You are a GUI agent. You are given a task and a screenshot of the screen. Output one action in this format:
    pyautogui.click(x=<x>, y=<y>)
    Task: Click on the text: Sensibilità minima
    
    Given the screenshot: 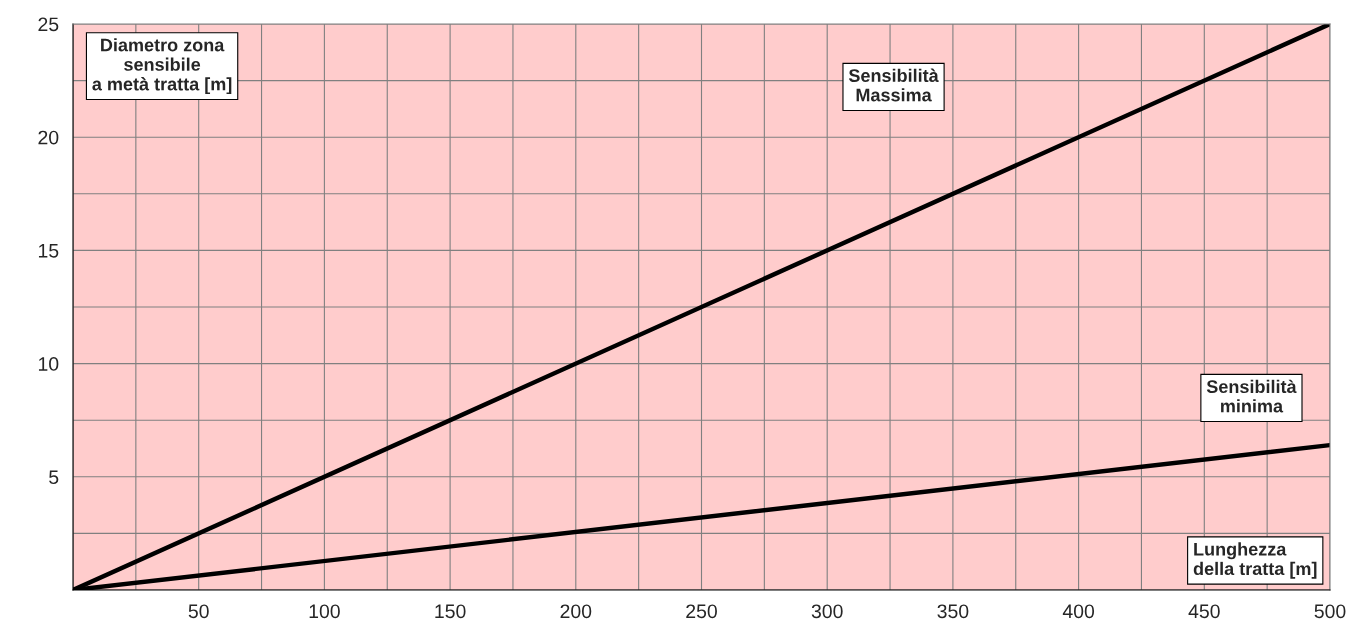 What is the action you would take?
    pyautogui.click(x=1251, y=396)
    